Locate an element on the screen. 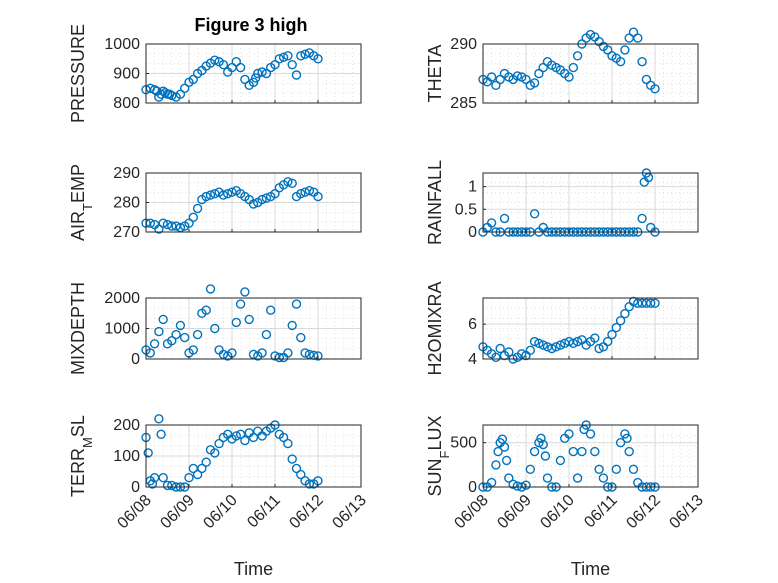 The image size is (778, 583). chart-panel-5: 285 290 THETA is located at coordinates (562, 69).